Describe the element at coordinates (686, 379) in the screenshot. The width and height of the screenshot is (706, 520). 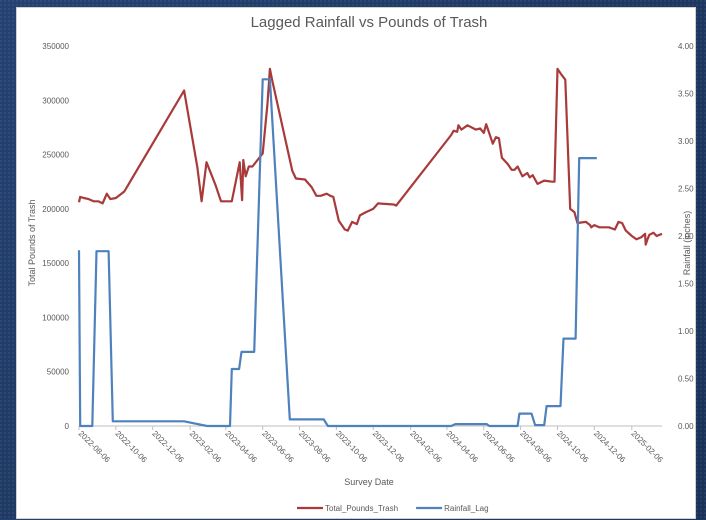
I see `y2-tick-label: 0.50` at that location.